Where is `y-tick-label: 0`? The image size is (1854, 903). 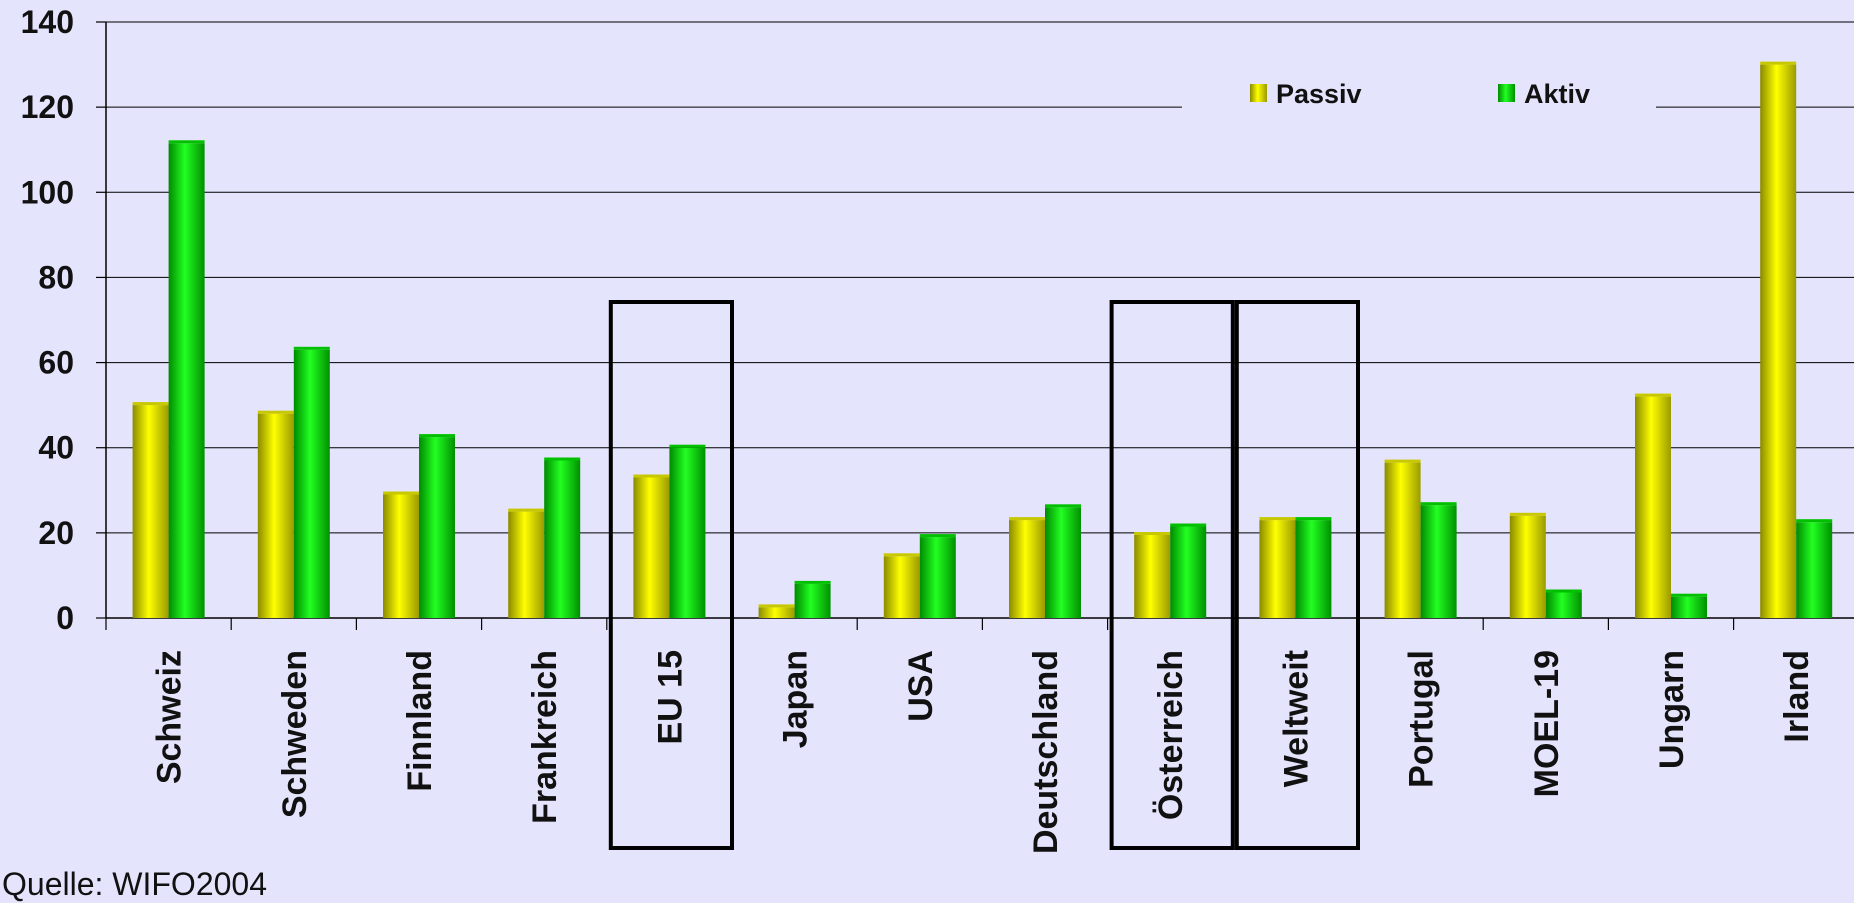
y-tick-label: 0 is located at coordinates (65, 618).